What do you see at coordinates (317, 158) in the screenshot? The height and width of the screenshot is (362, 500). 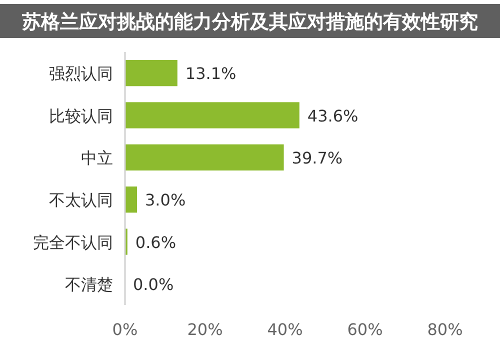 I see `data-label: 39.7%` at bounding box center [317, 158].